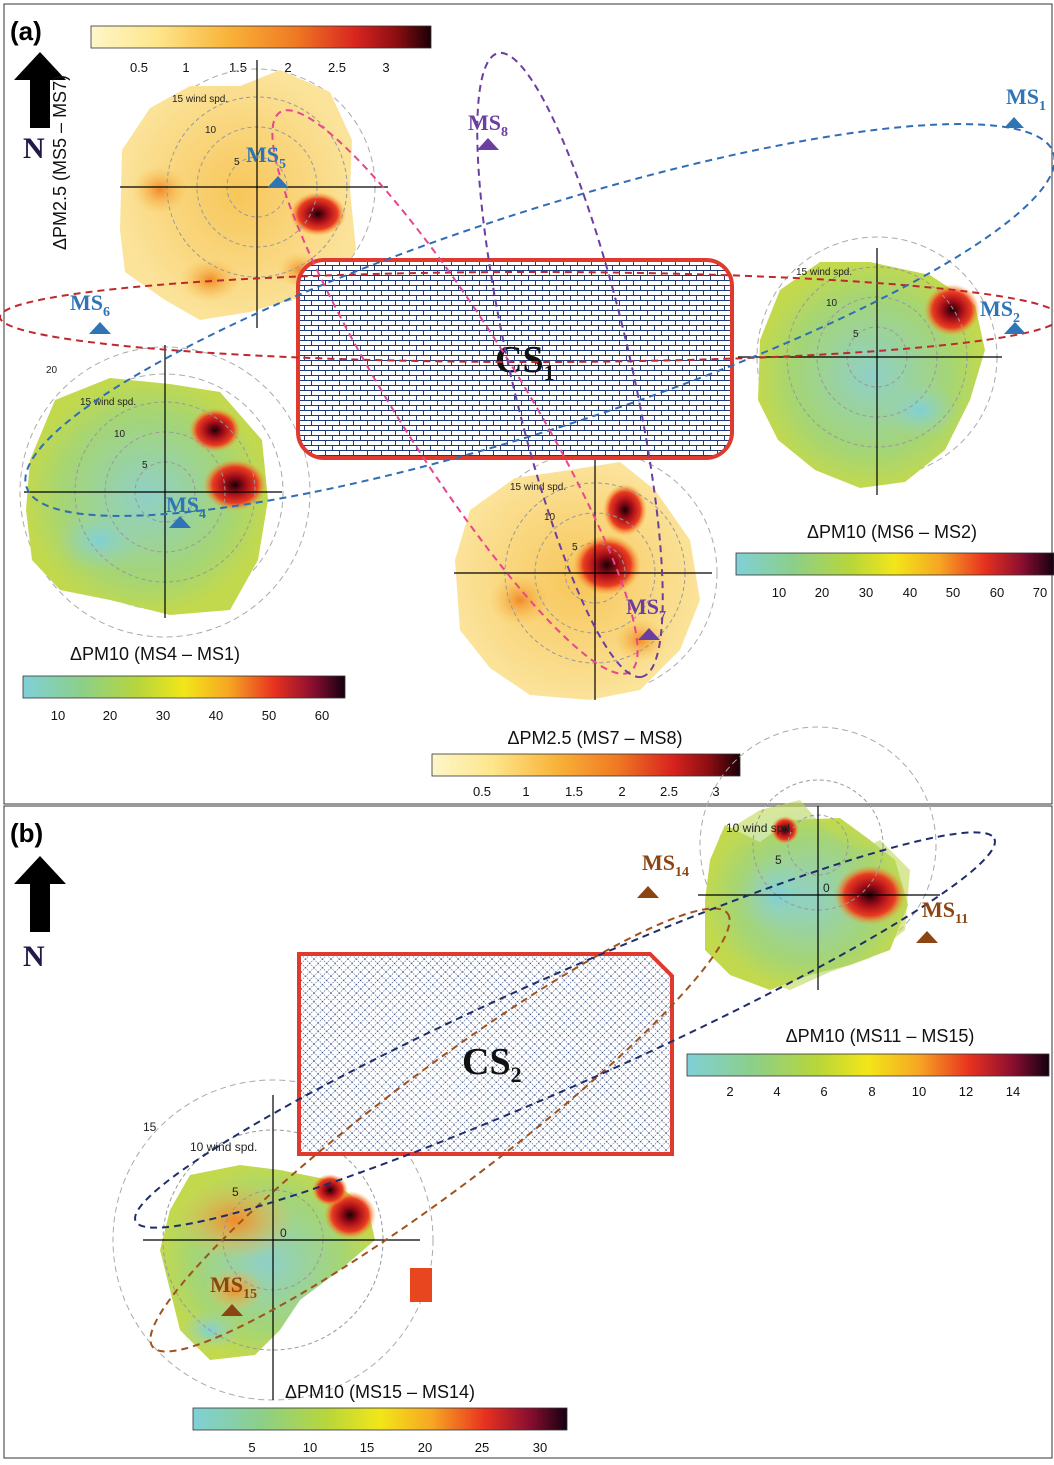 The image size is (1054, 1465). Describe the element at coordinates (515, 359) in the screenshot. I see `construction-site-cs1: CS1` at that location.